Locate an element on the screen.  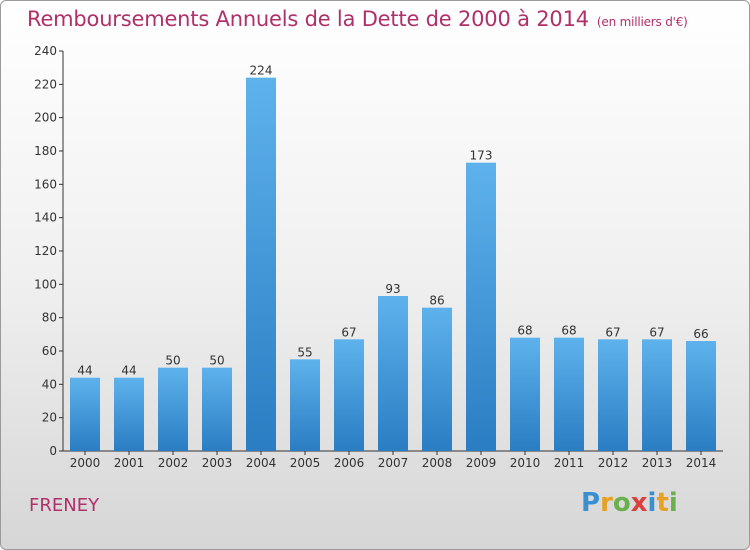
x-tick-label: 2013 is located at coordinates (657, 463).